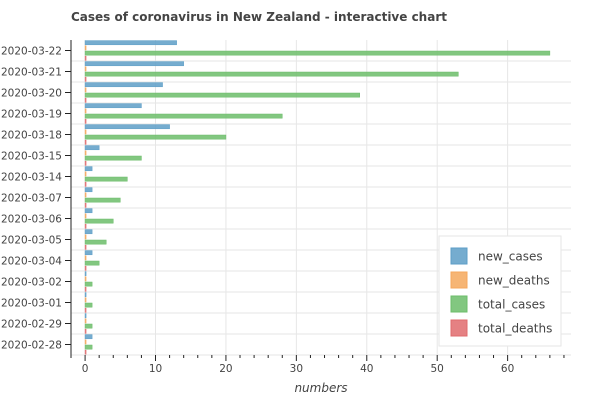  I want to click on y-tick-label: 2020-03-07, so click(31, 199).